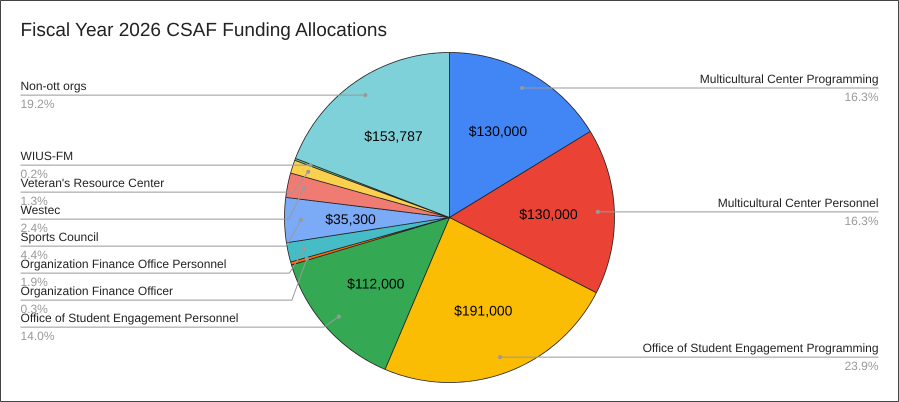 Image resolution: width=899 pixels, height=402 pixels. Describe the element at coordinates (350, 219) in the screenshot. I see `text: $35,300` at that location.